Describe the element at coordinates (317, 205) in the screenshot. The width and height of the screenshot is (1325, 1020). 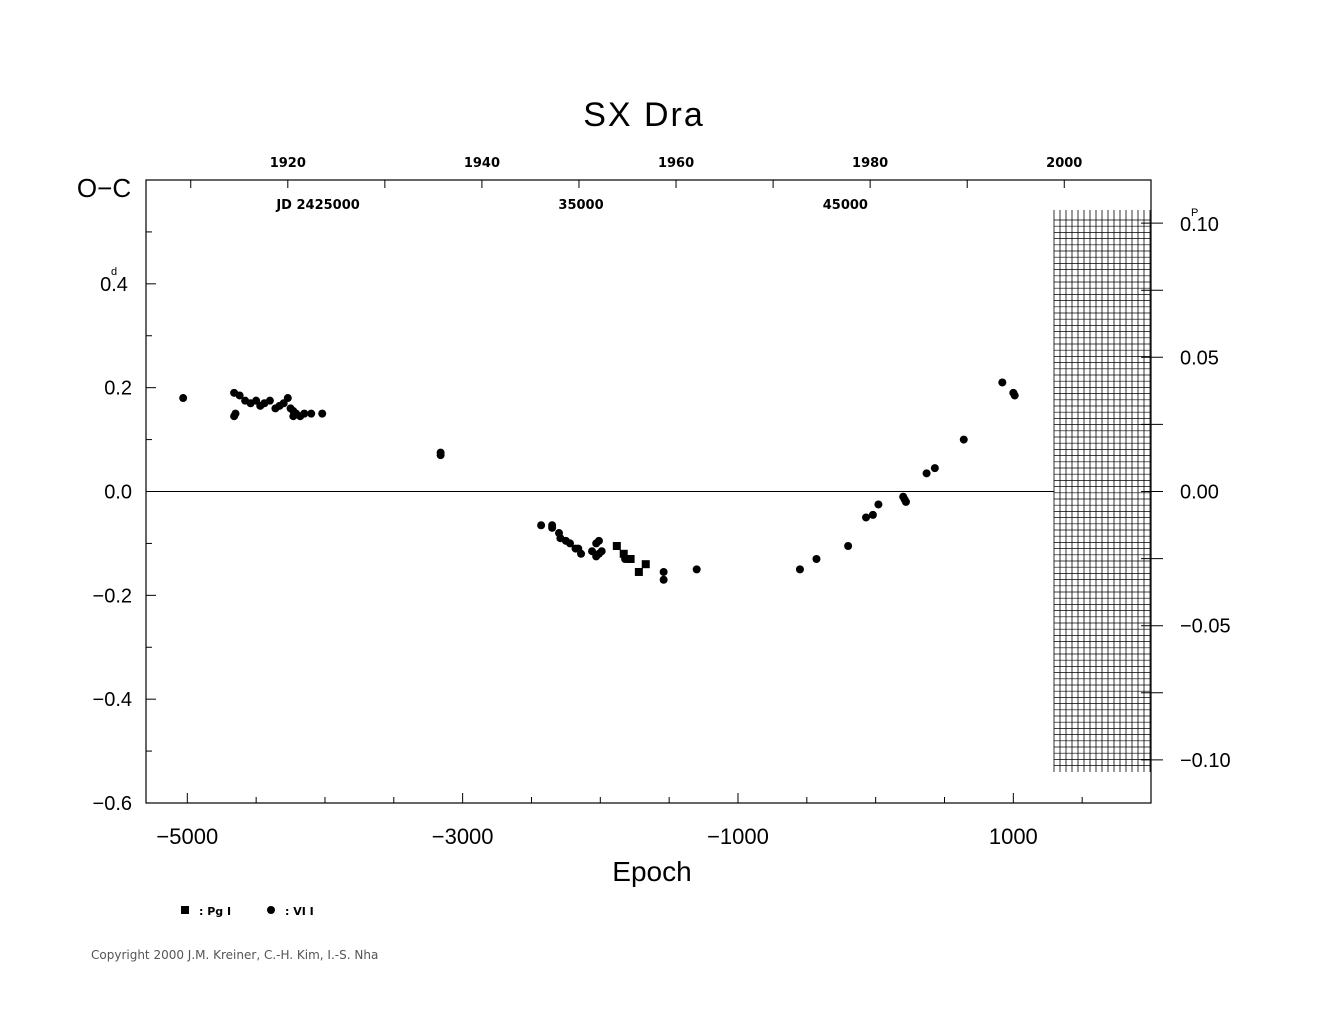
I see `jd-label: JD 2425000` at that location.